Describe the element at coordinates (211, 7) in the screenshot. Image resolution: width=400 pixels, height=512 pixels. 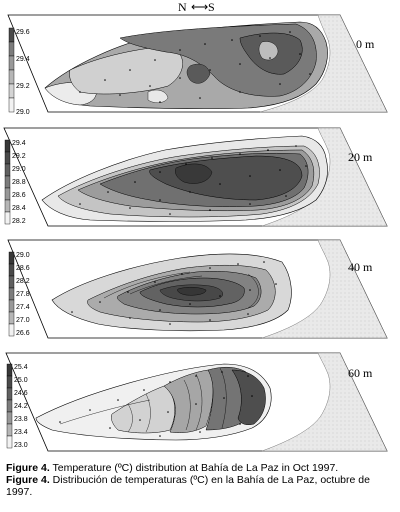
I see `south-label: S` at that location.